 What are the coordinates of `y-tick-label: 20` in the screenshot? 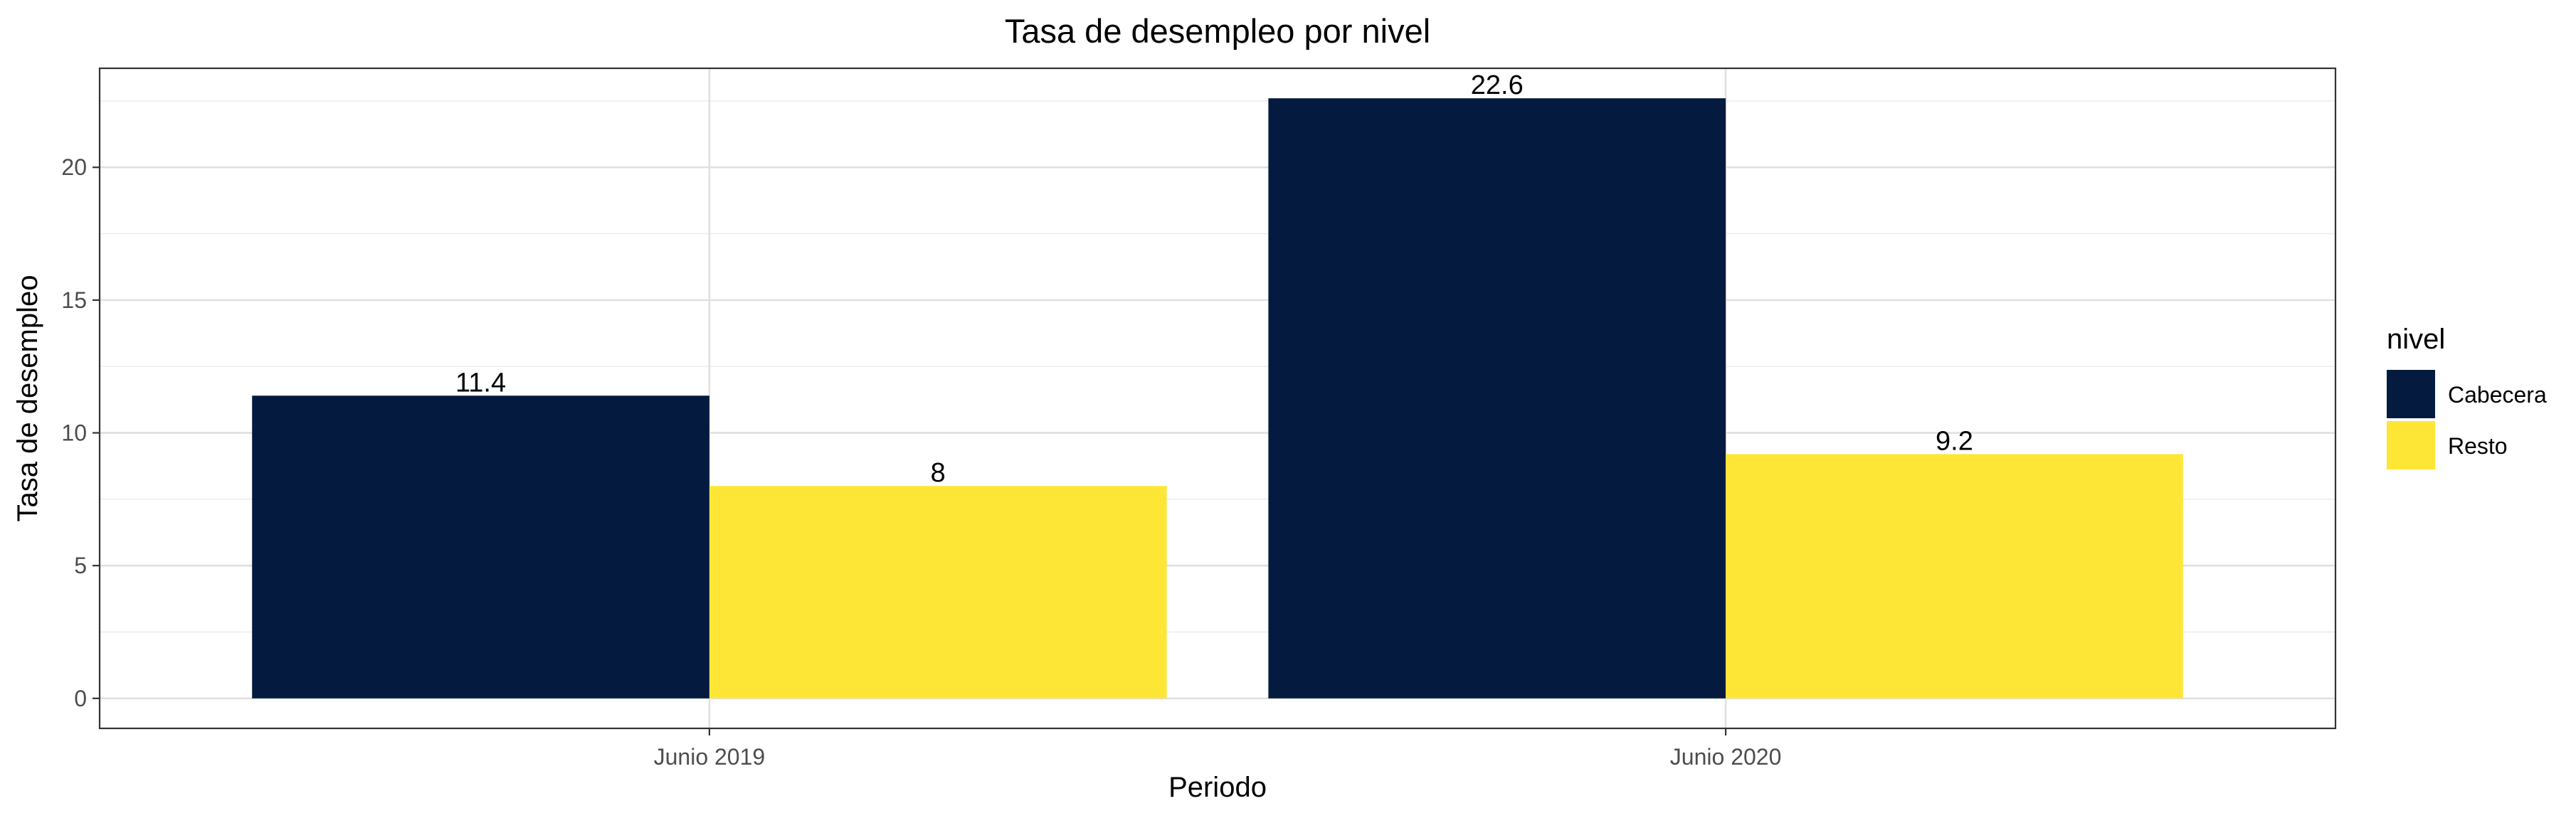 It's located at (74, 167).